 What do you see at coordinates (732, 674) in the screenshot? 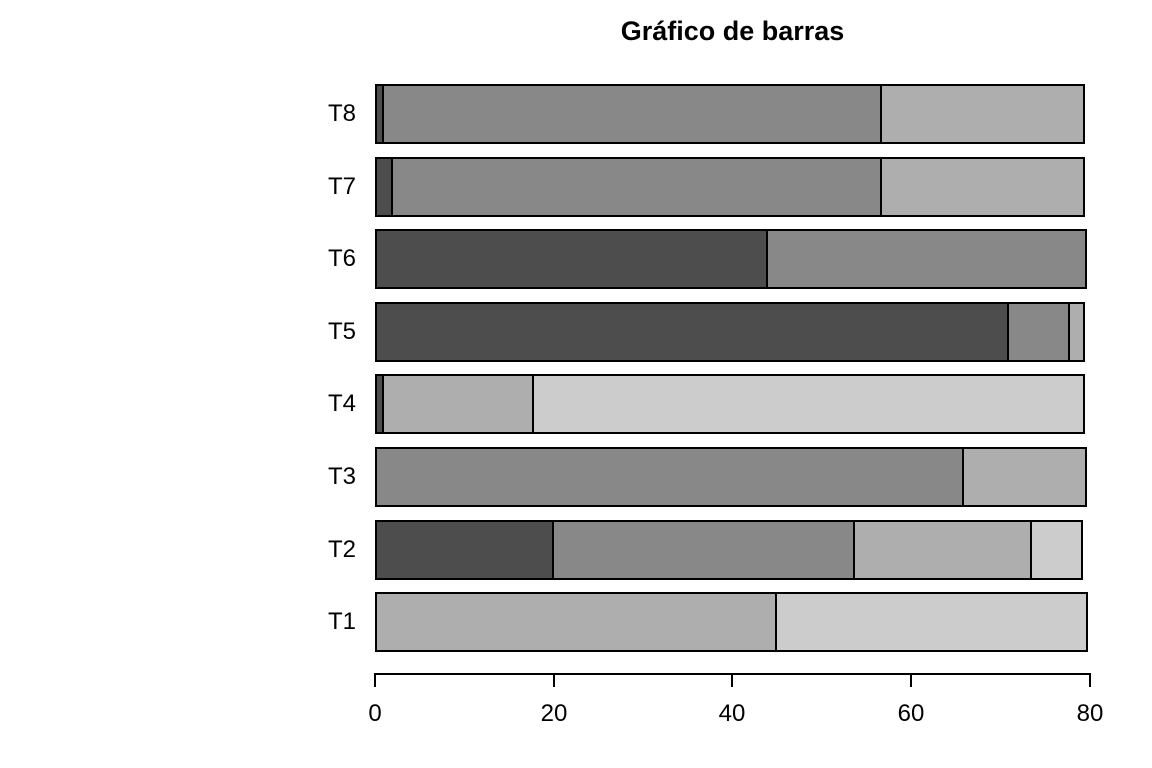
I see `x-axis-line` at bounding box center [732, 674].